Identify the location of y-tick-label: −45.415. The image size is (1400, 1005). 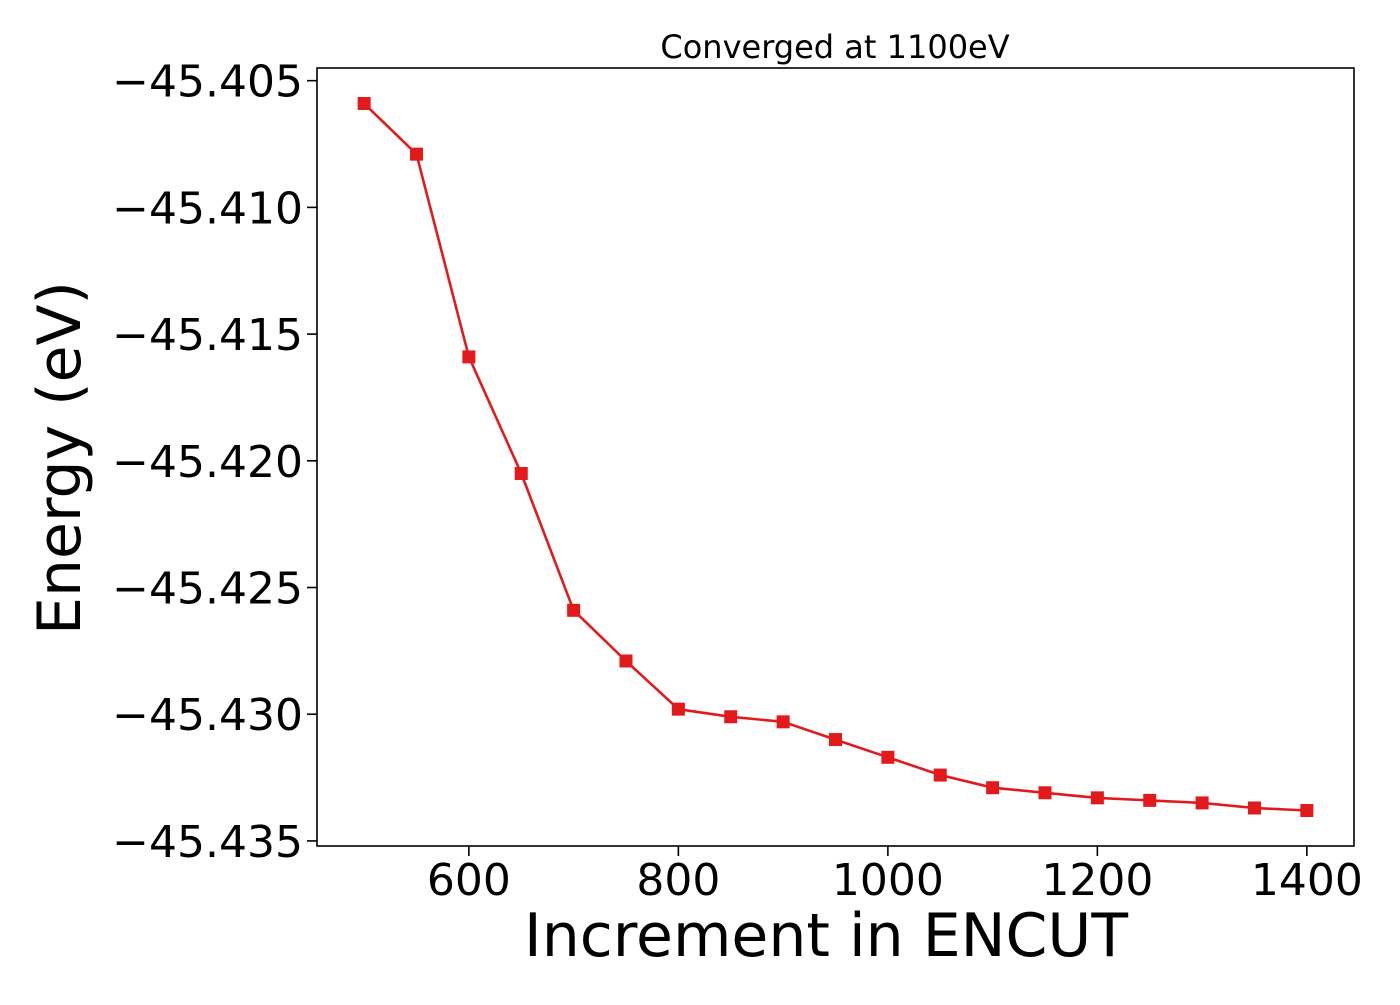
(207, 335).